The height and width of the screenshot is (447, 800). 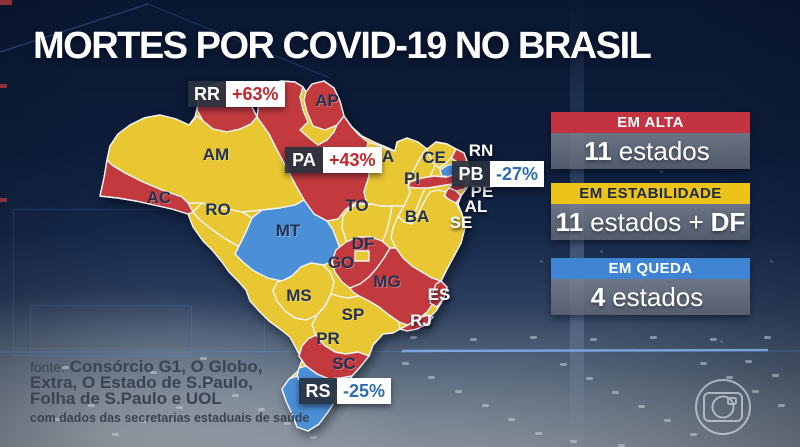 What do you see at coordinates (517, 174) in the screenshot?
I see `callout-percent-value: -27%` at bounding box center [517, 174].